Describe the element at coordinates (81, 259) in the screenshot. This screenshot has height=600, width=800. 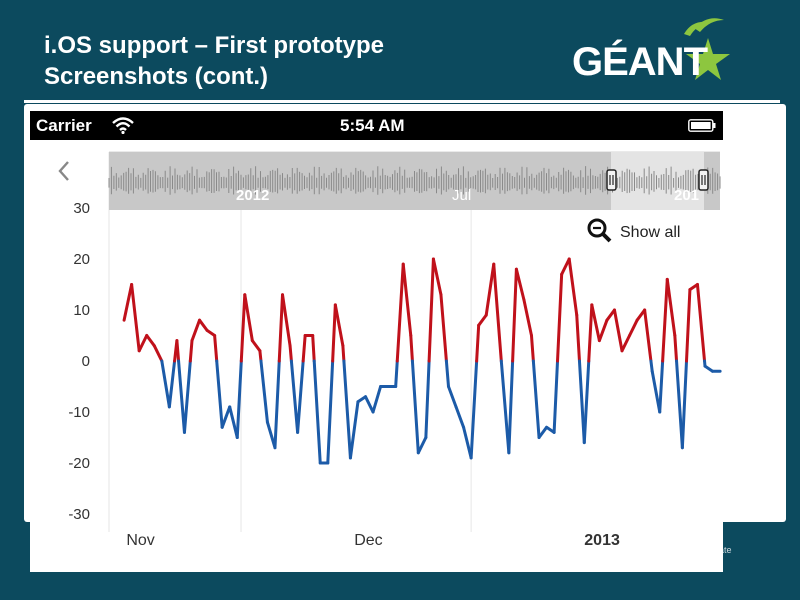
I see `y-tick-label: 20` at that location.